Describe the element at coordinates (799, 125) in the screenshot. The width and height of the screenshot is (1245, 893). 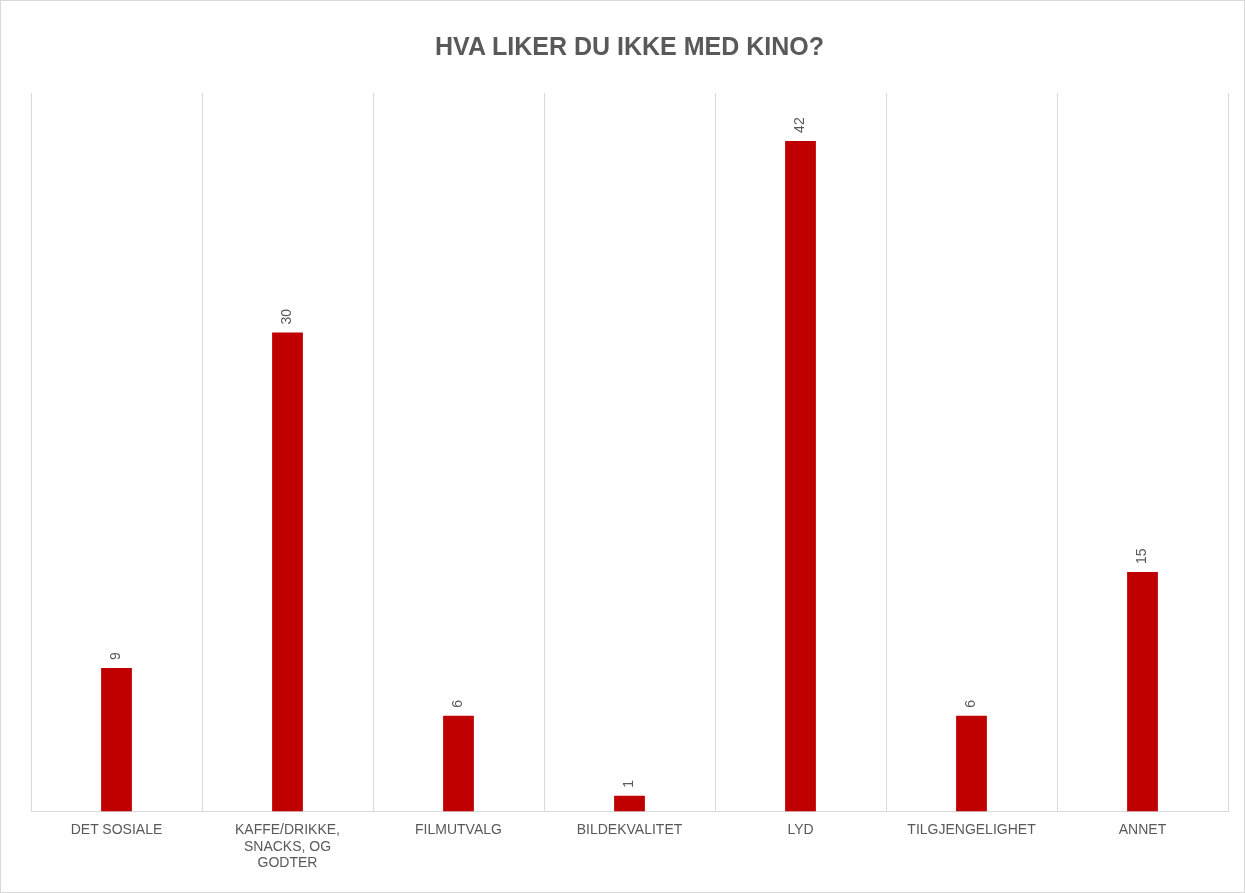
I see `data-label: 42` at that location.